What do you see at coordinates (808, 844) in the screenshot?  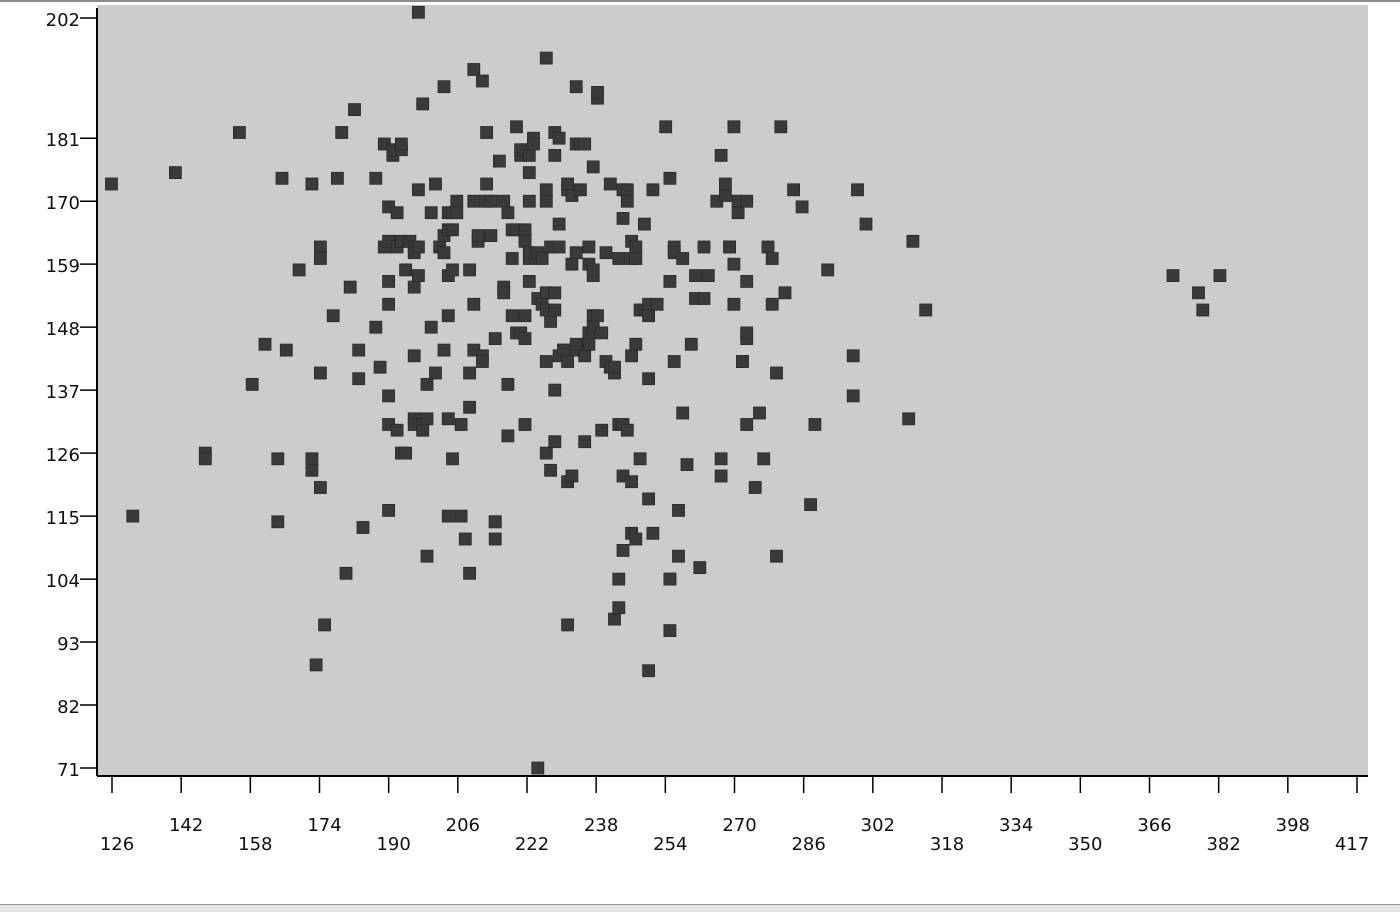 I see `x-tick-label: 286` at bounding box center [808, 844].